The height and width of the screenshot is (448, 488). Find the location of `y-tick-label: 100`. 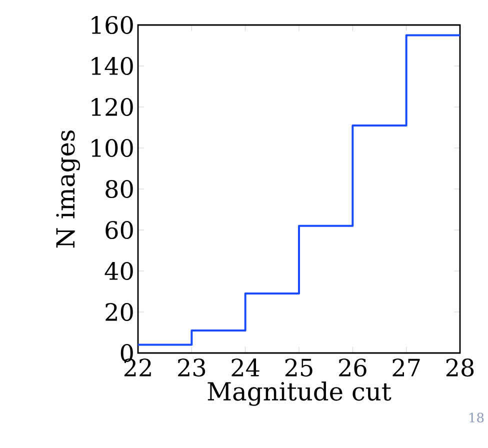

y-tick-label: 100 is located at coordinates (112, 148).